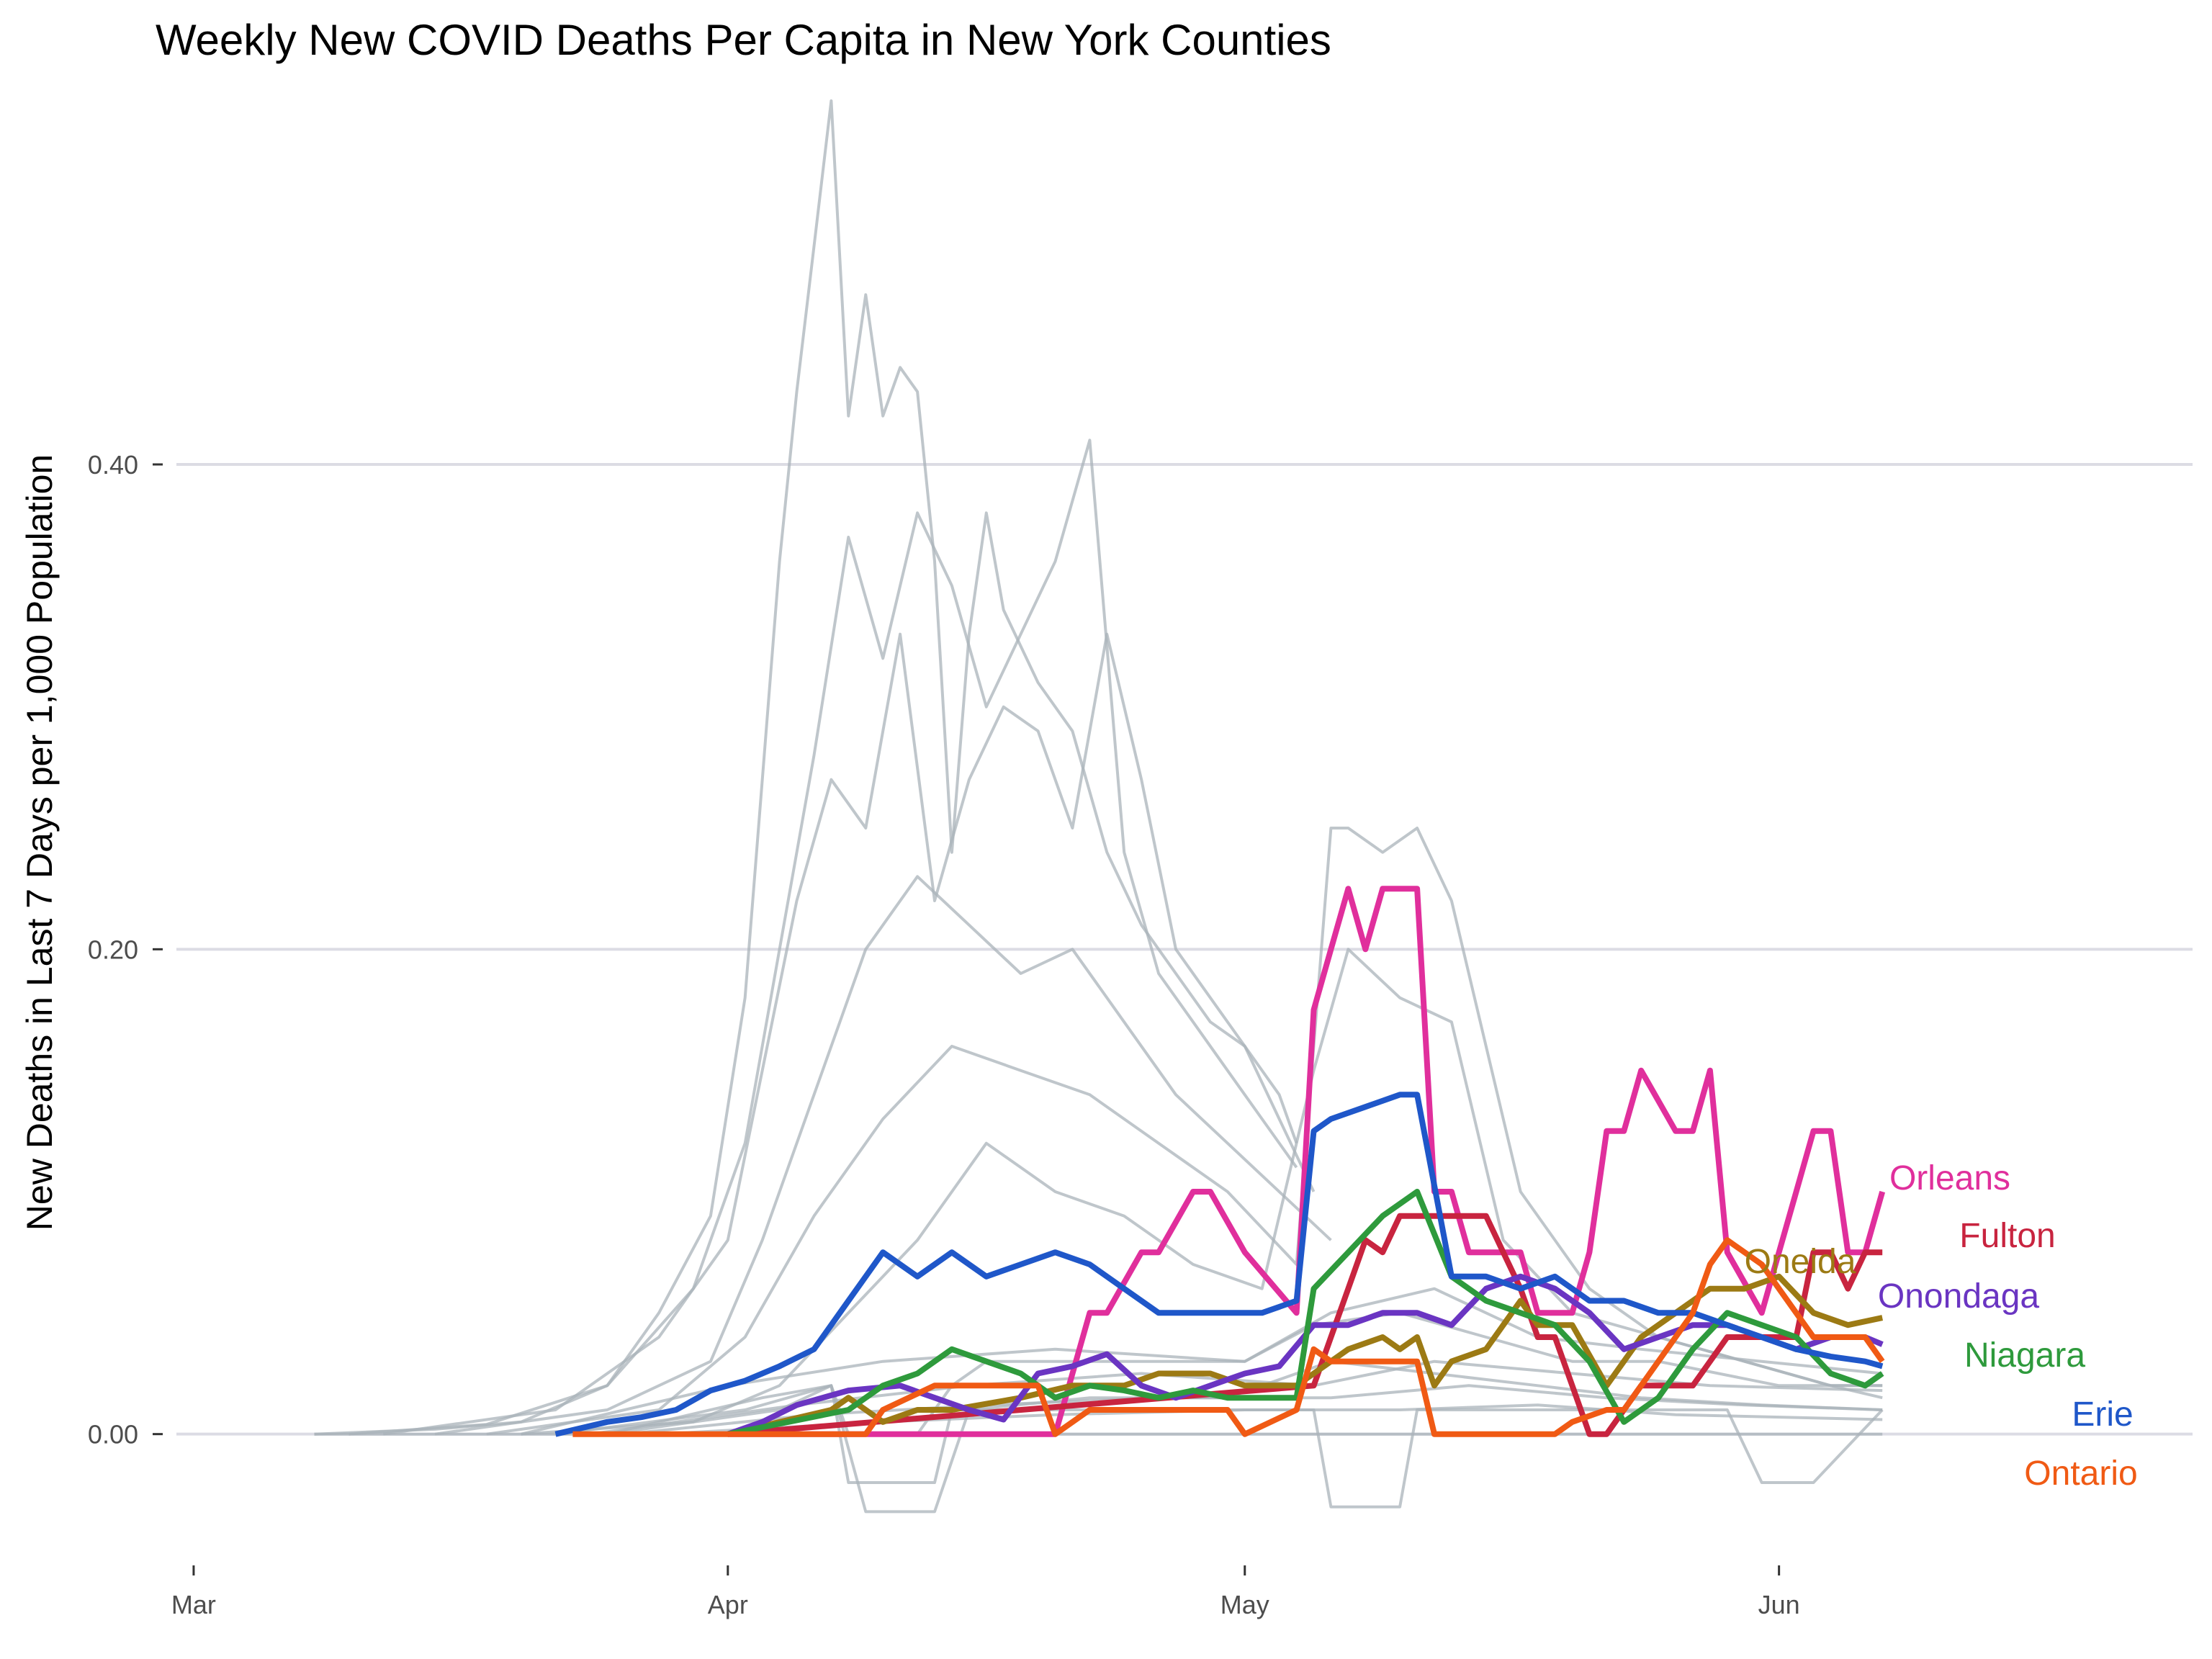 This screenshot has width=2212, height=1659. I want to click on x-tick-label: Apr, so click(728, 1604).